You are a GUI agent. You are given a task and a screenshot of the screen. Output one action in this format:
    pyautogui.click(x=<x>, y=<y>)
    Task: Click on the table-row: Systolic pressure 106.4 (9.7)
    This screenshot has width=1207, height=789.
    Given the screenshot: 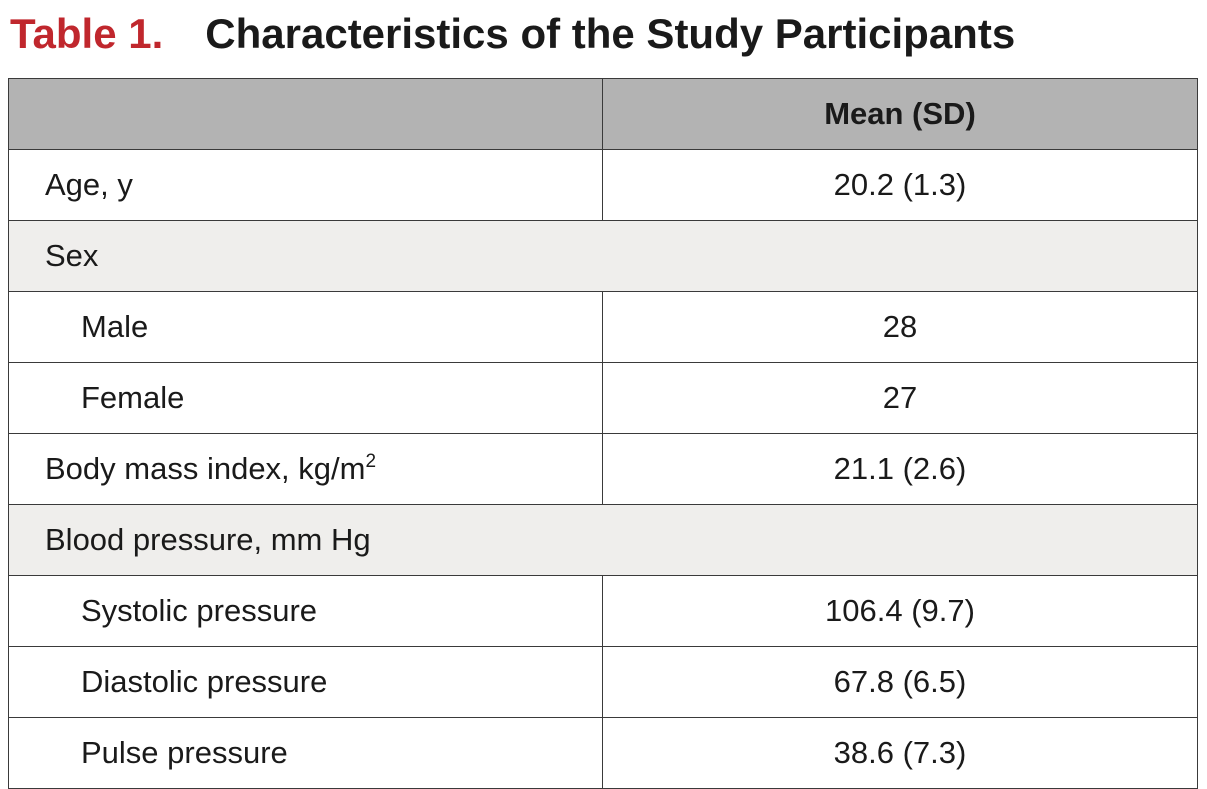 What is the action you would take?
    pyautogui.click(x=603, y=611)
    